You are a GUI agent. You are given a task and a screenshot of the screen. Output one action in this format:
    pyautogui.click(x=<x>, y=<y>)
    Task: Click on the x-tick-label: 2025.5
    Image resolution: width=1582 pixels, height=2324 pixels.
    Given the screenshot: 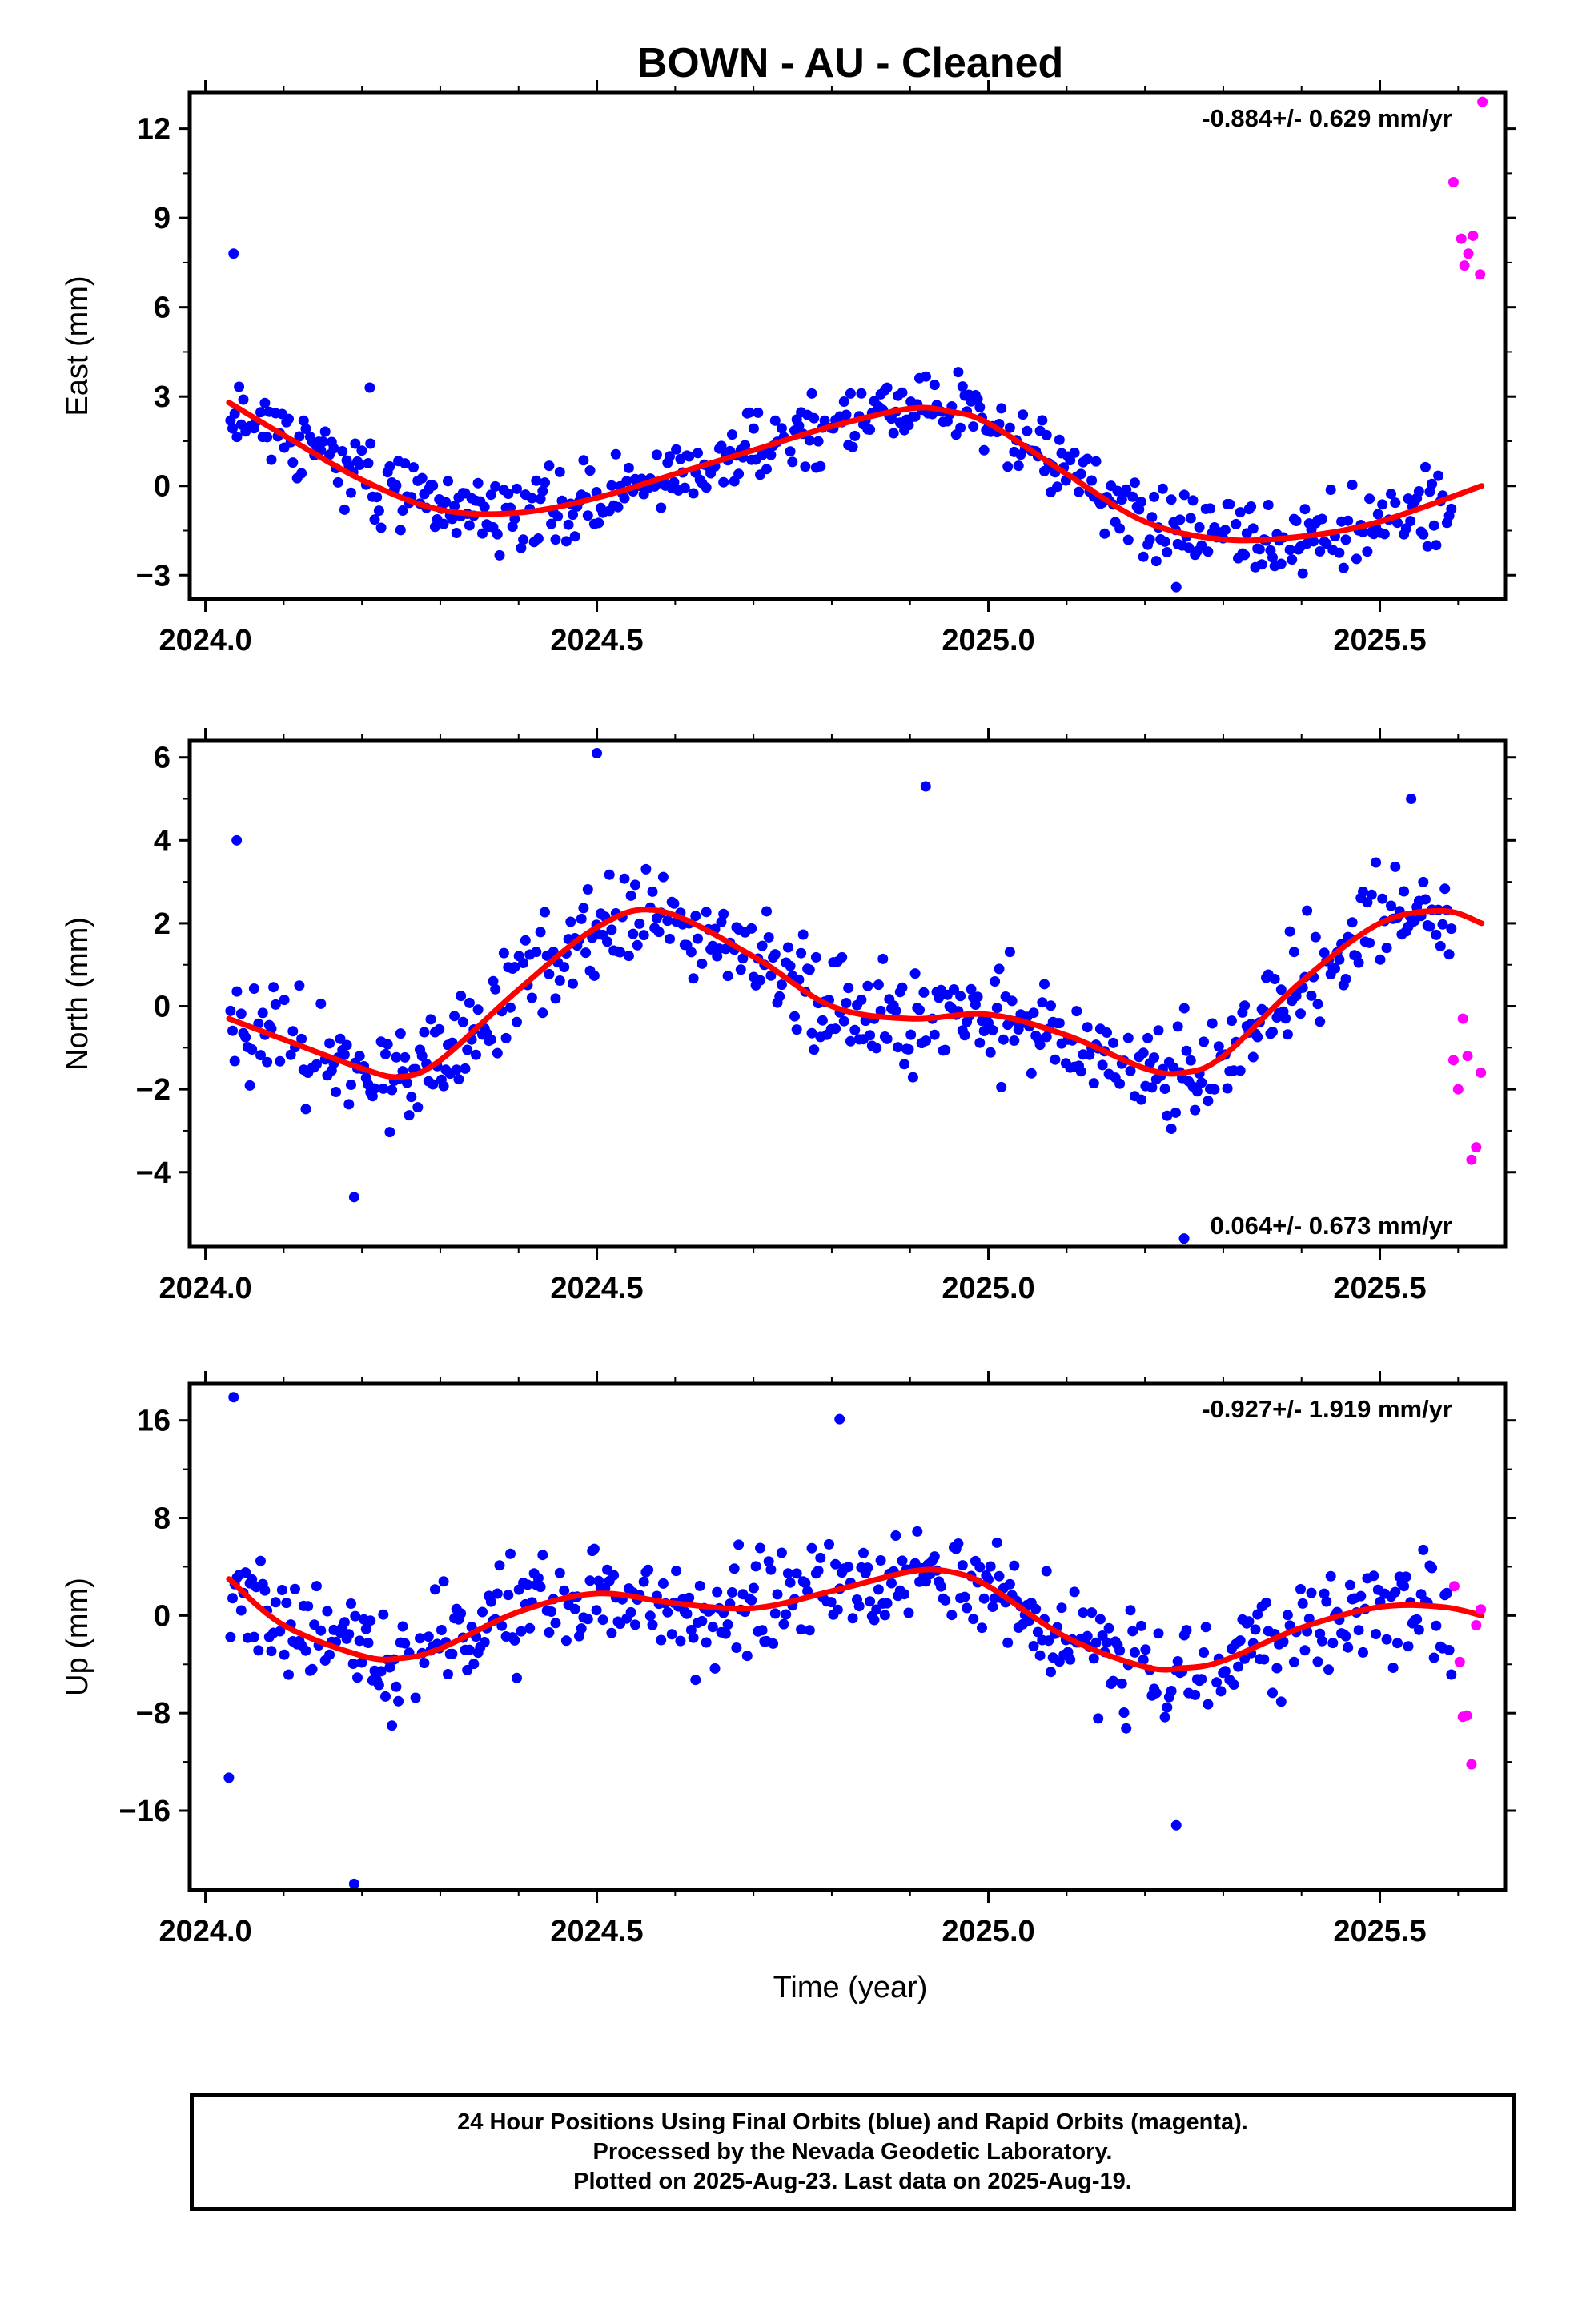 What is the action you would take?
    pyautogui.click(x=1380, y=1931)
    